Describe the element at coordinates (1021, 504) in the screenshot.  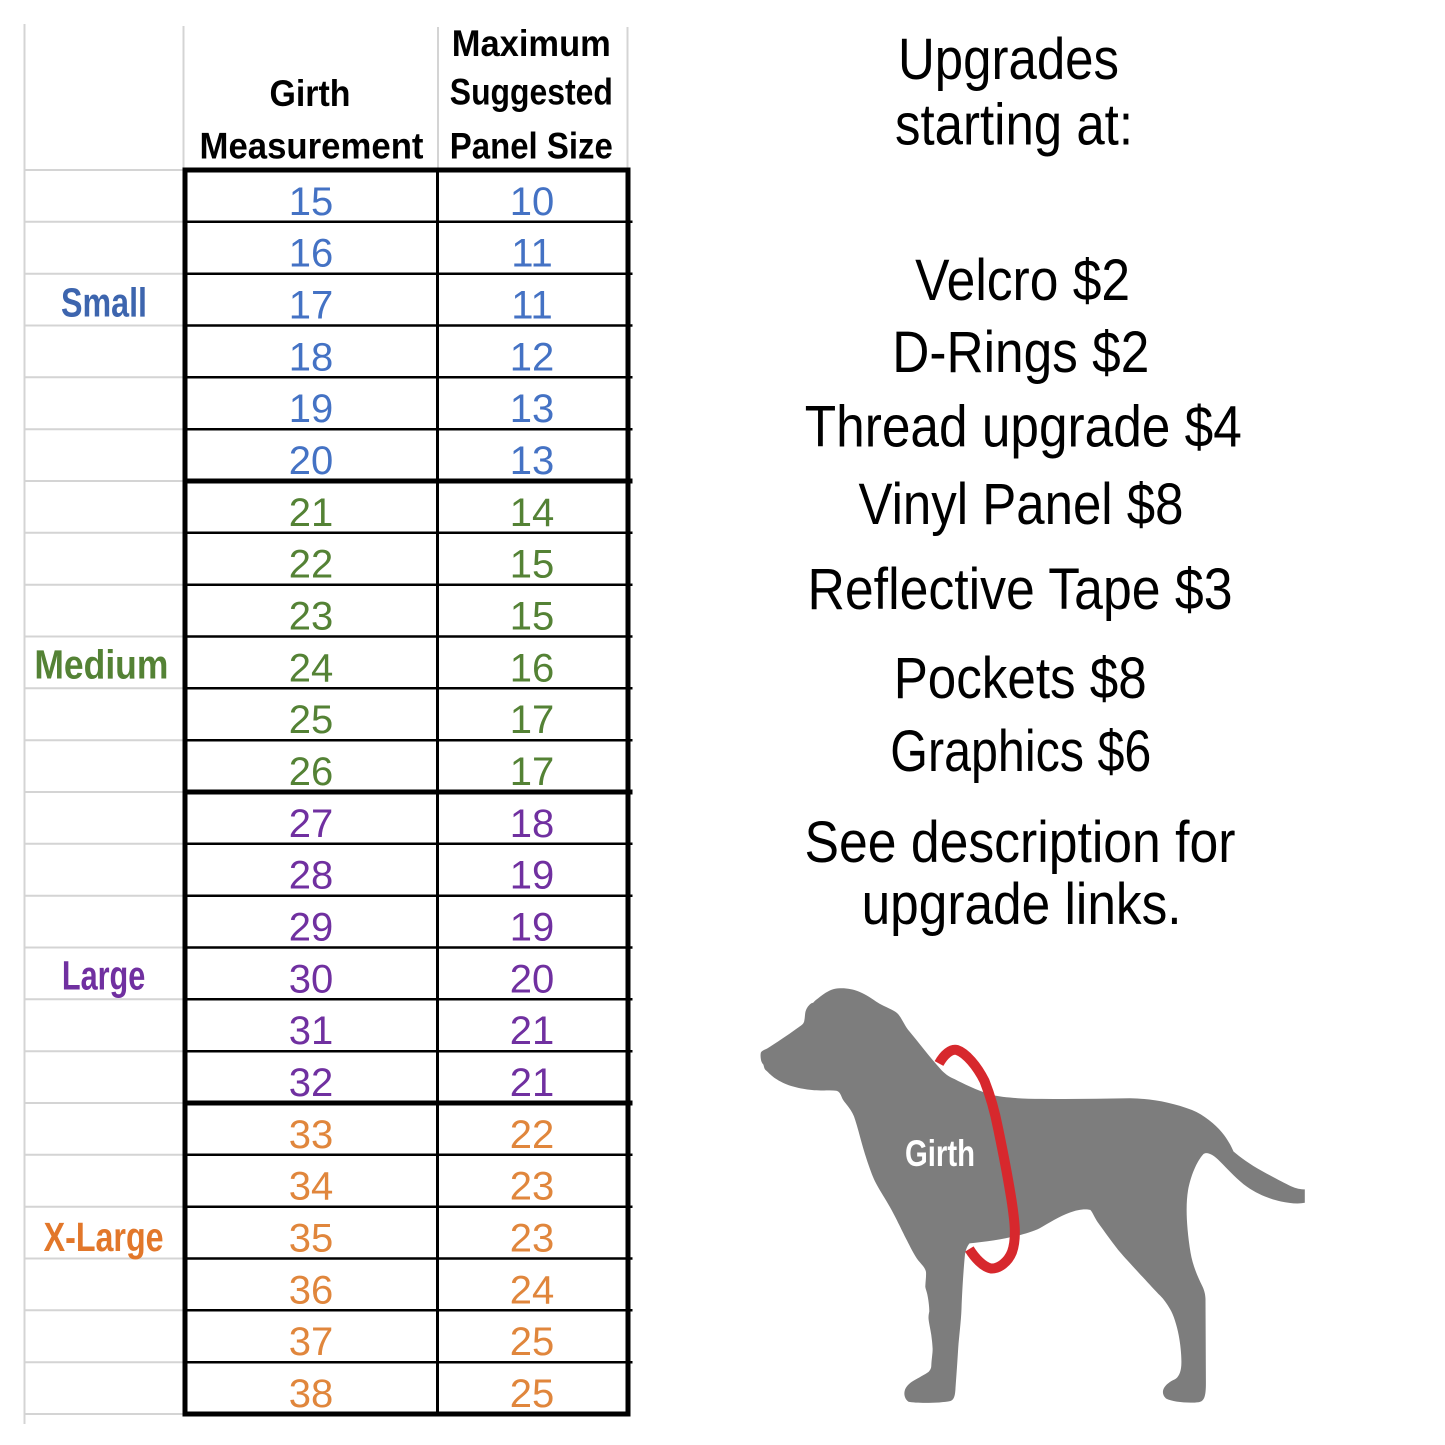
I see `svg-text: Vinyl Panel $8` at that location.